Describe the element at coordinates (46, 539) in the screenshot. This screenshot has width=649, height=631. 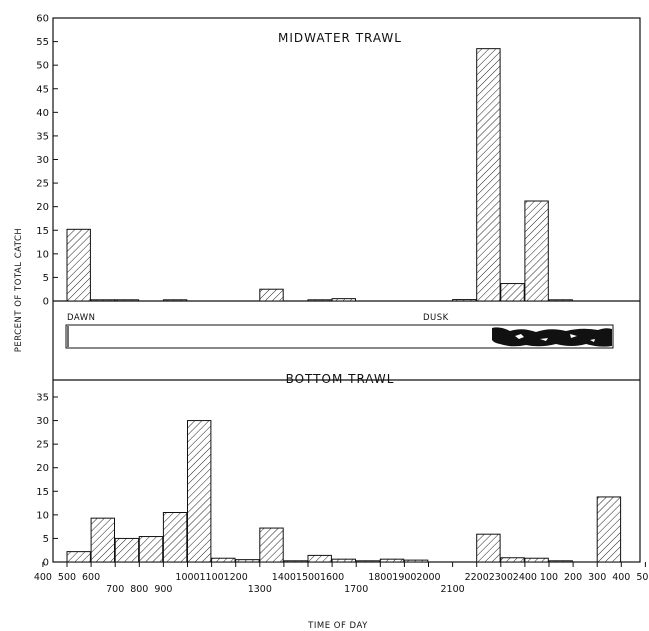
I see `bottom-y-tick-label: 5` at that location.